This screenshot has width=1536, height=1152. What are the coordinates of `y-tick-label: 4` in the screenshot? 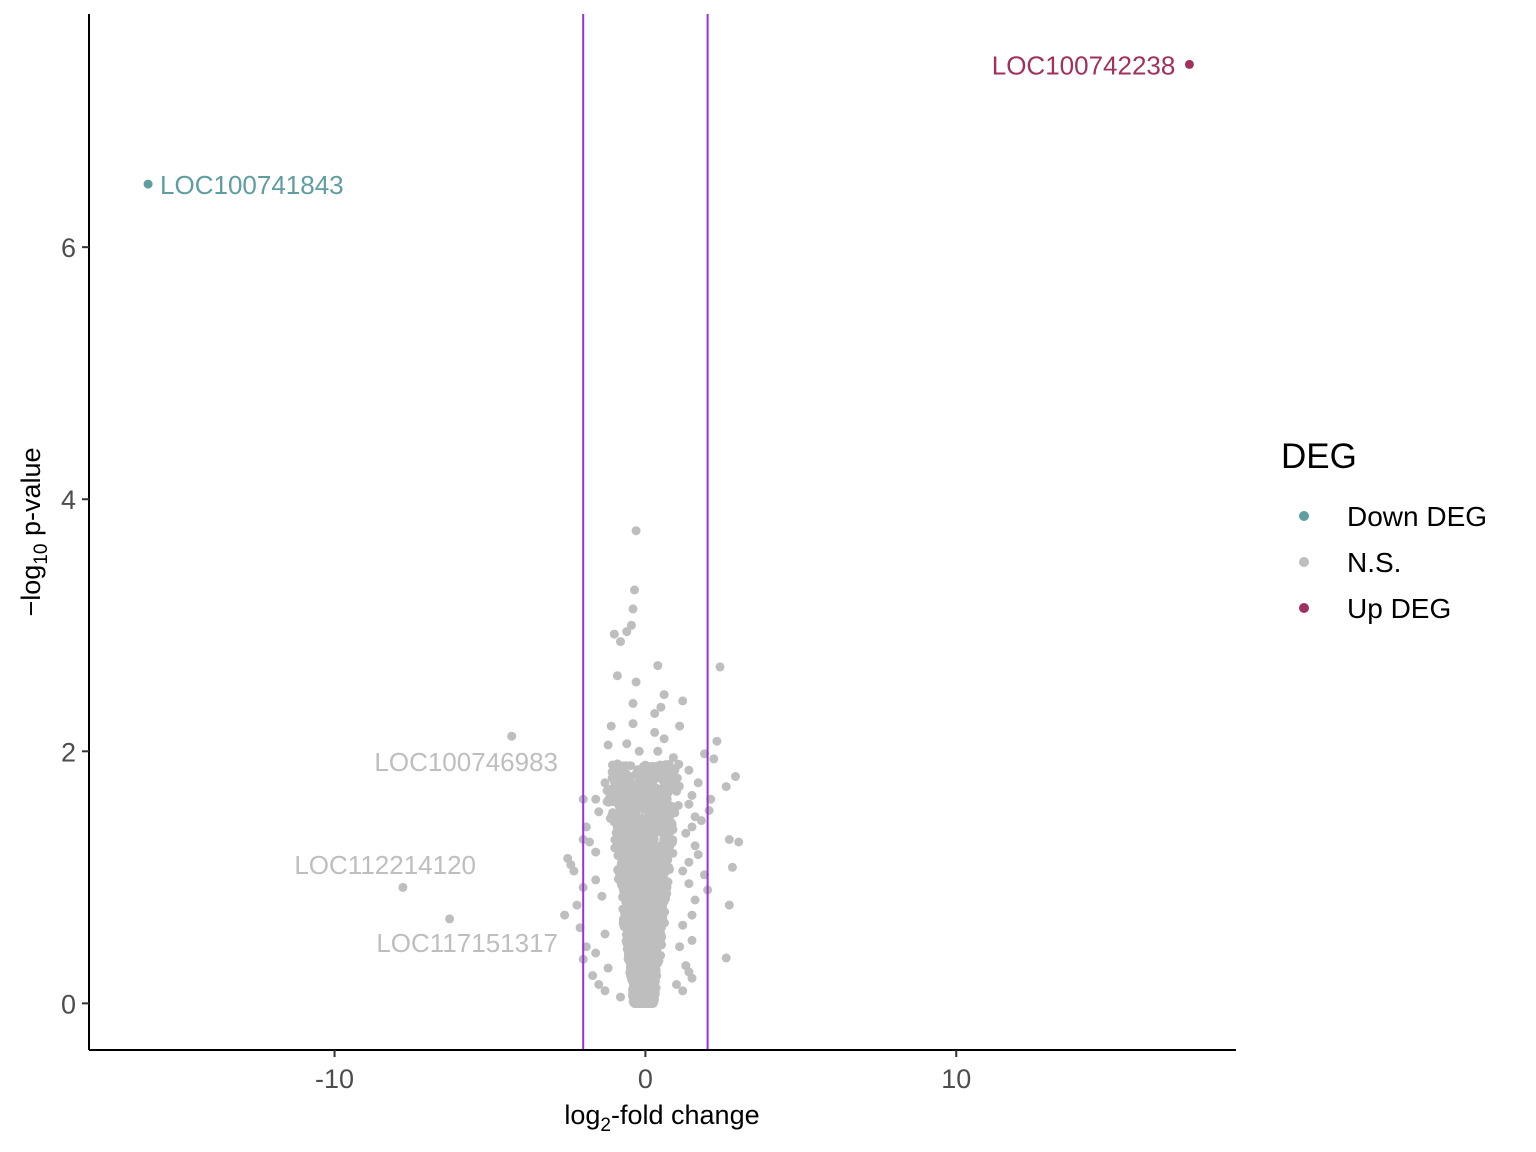 It's located at (68, 500).